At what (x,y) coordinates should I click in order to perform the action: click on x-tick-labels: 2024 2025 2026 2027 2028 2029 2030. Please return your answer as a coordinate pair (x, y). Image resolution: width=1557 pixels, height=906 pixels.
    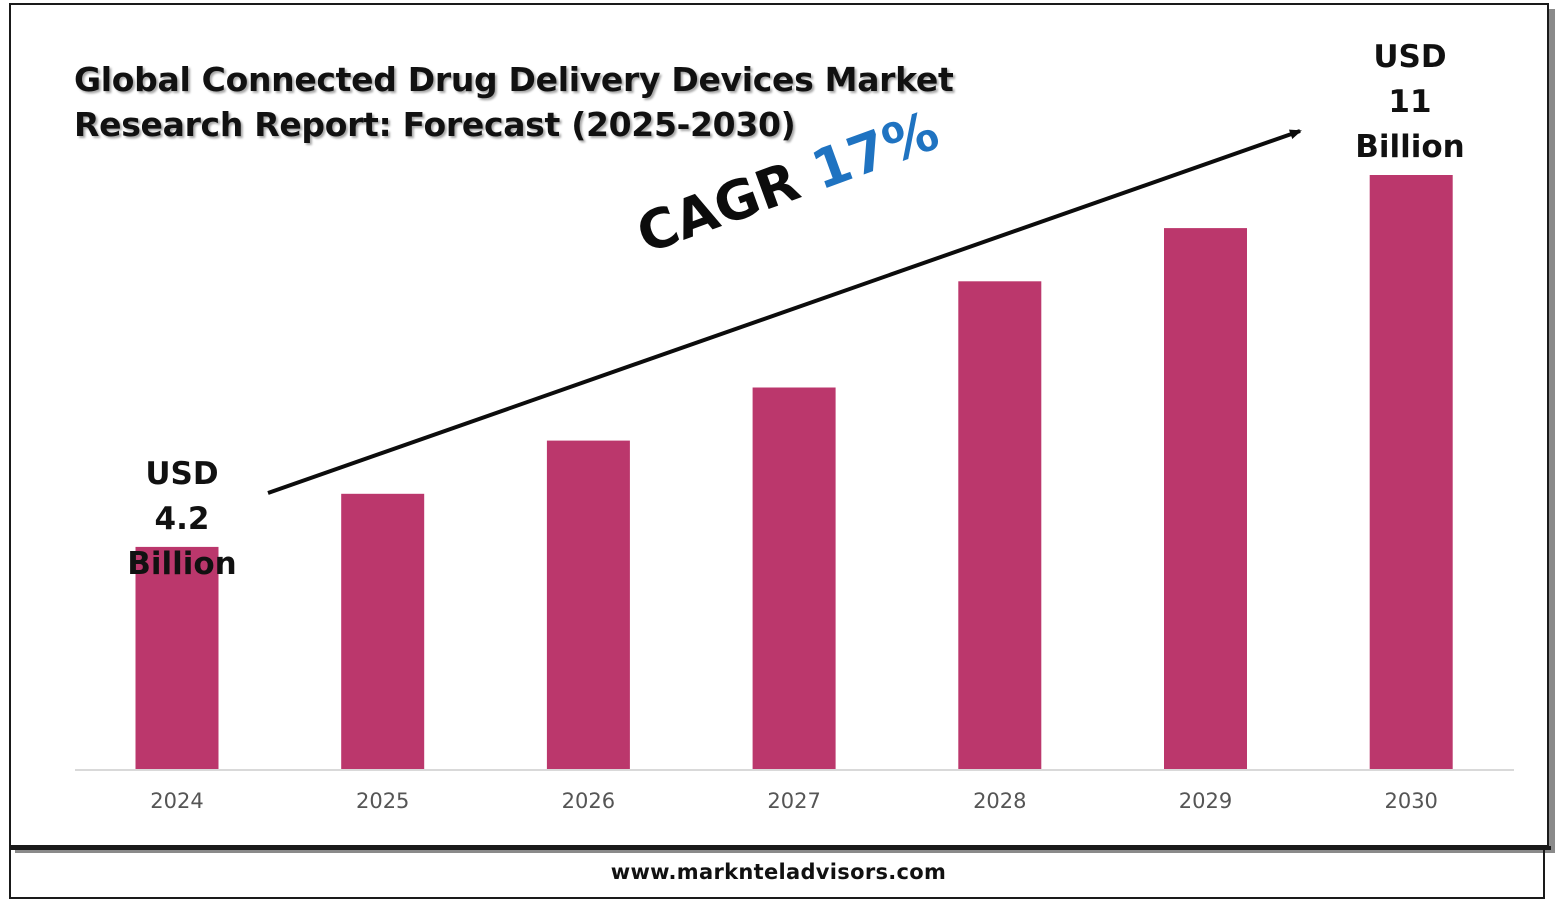
    Looking at the image, I should click on (794, 801).